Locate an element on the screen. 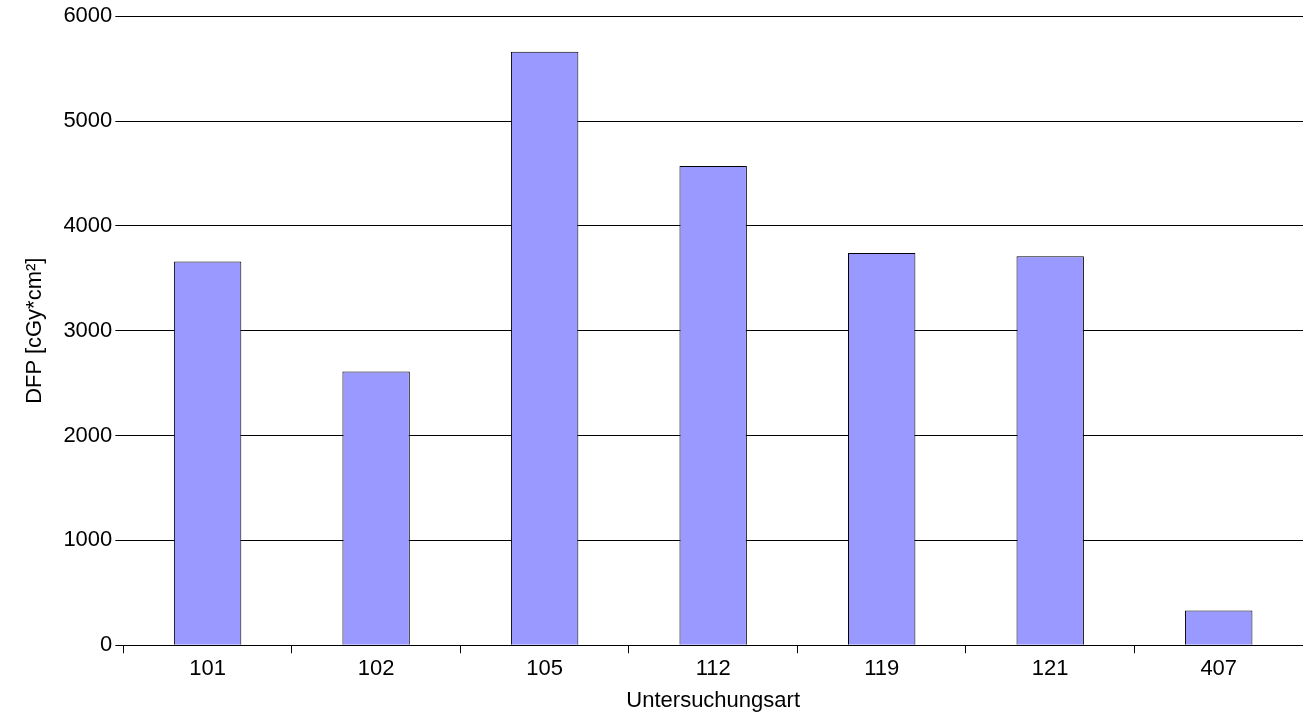 Image resolution: width=1303 pixels, height=722 pixels. y-tick-label: 4000 is located at coordinates (88, 224).